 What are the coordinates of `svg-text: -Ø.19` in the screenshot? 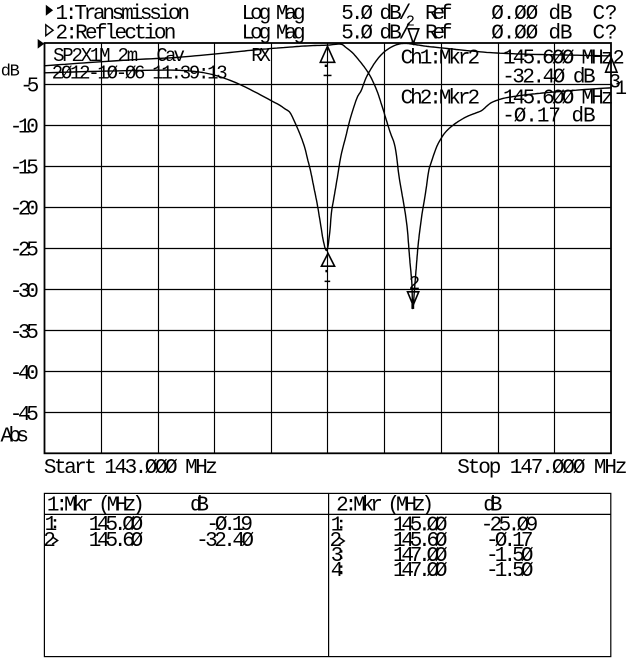 It's located at (229, 525).